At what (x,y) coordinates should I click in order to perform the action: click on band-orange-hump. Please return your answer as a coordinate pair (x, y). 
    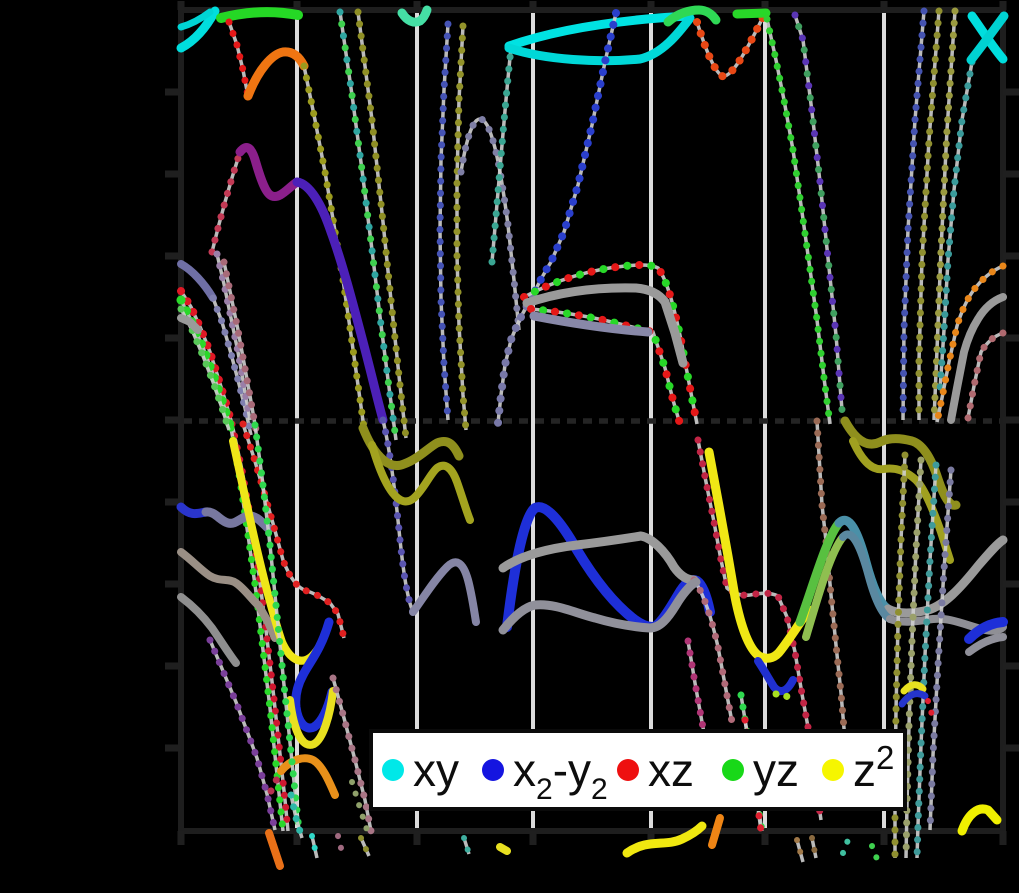
    Looking at the image, I should click on (276, 74).